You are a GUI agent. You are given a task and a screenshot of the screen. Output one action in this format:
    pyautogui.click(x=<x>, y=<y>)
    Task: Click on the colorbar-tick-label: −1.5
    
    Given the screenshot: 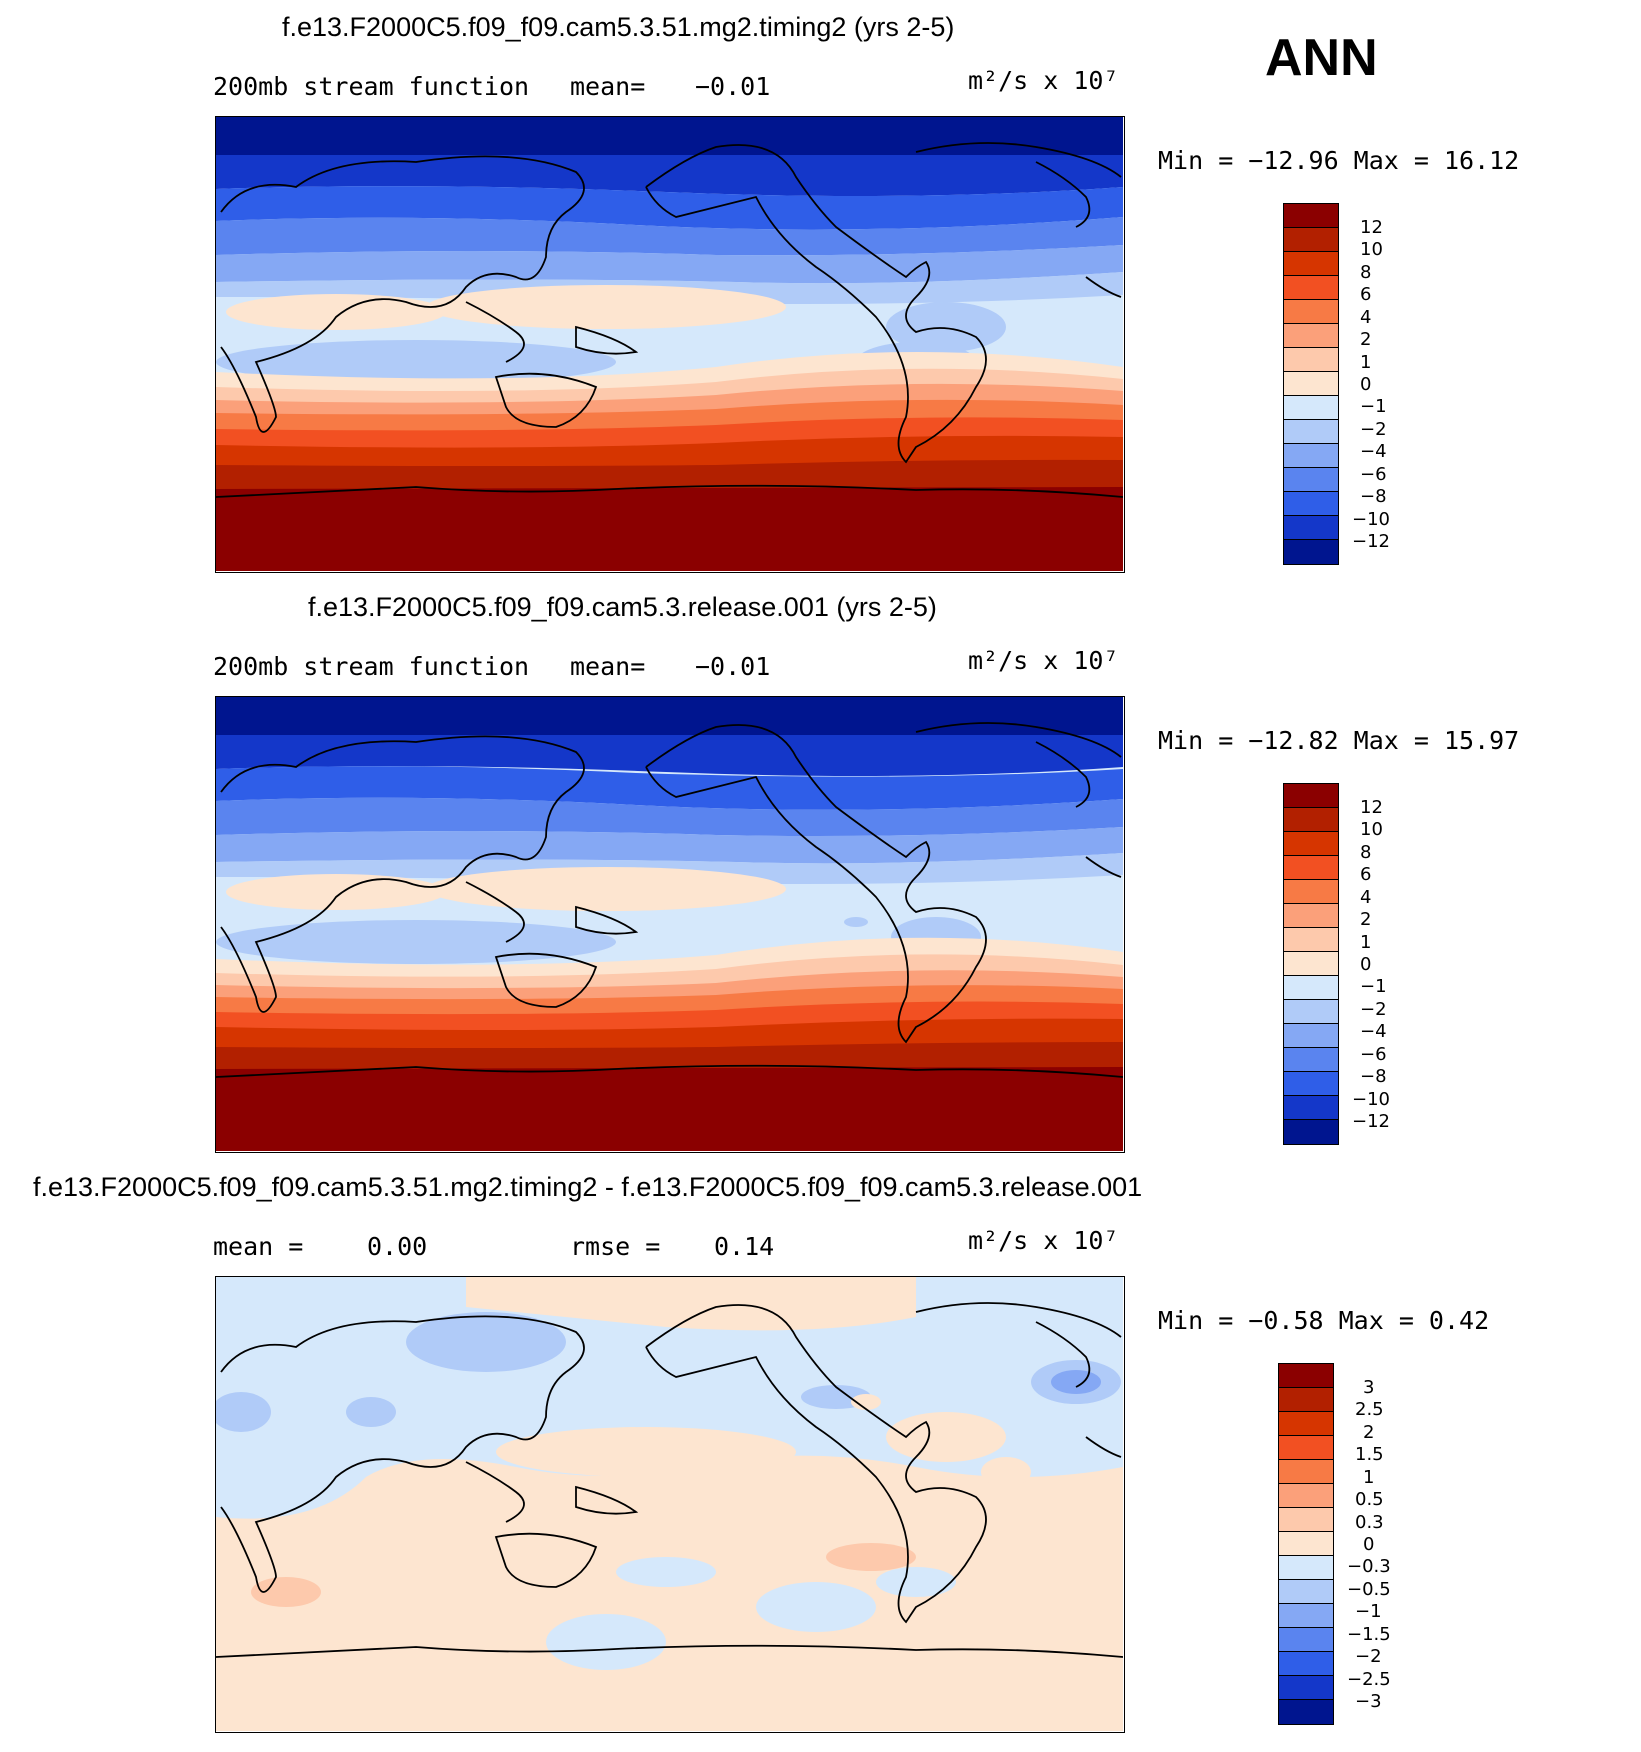 What is the action you would take?
    pyautogui.click(x=1369, y=1634)
    